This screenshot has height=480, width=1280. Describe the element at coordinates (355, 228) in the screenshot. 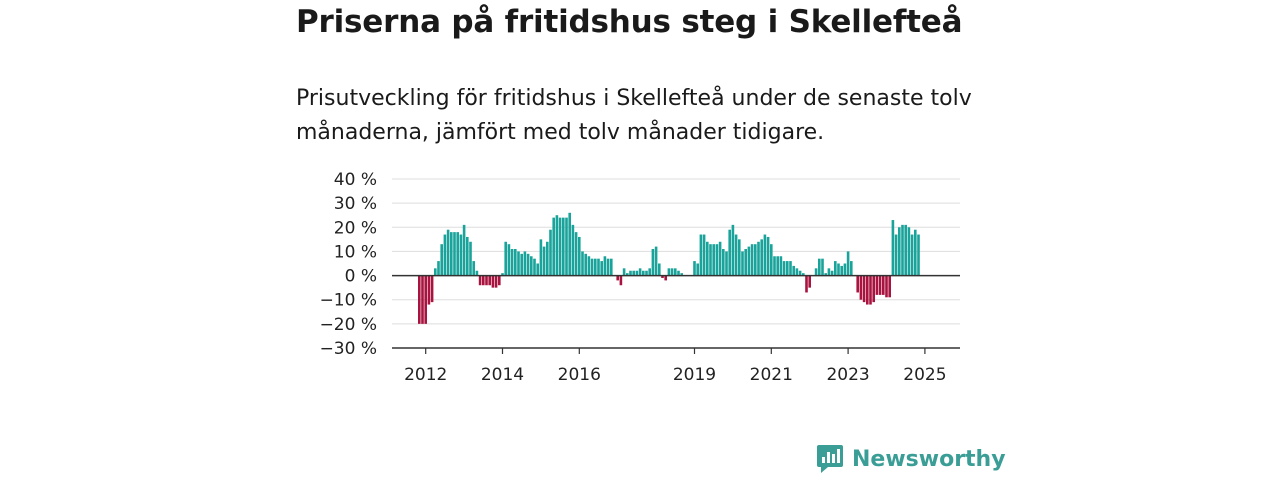

I see `y-tick-label: 20 %` at that location.